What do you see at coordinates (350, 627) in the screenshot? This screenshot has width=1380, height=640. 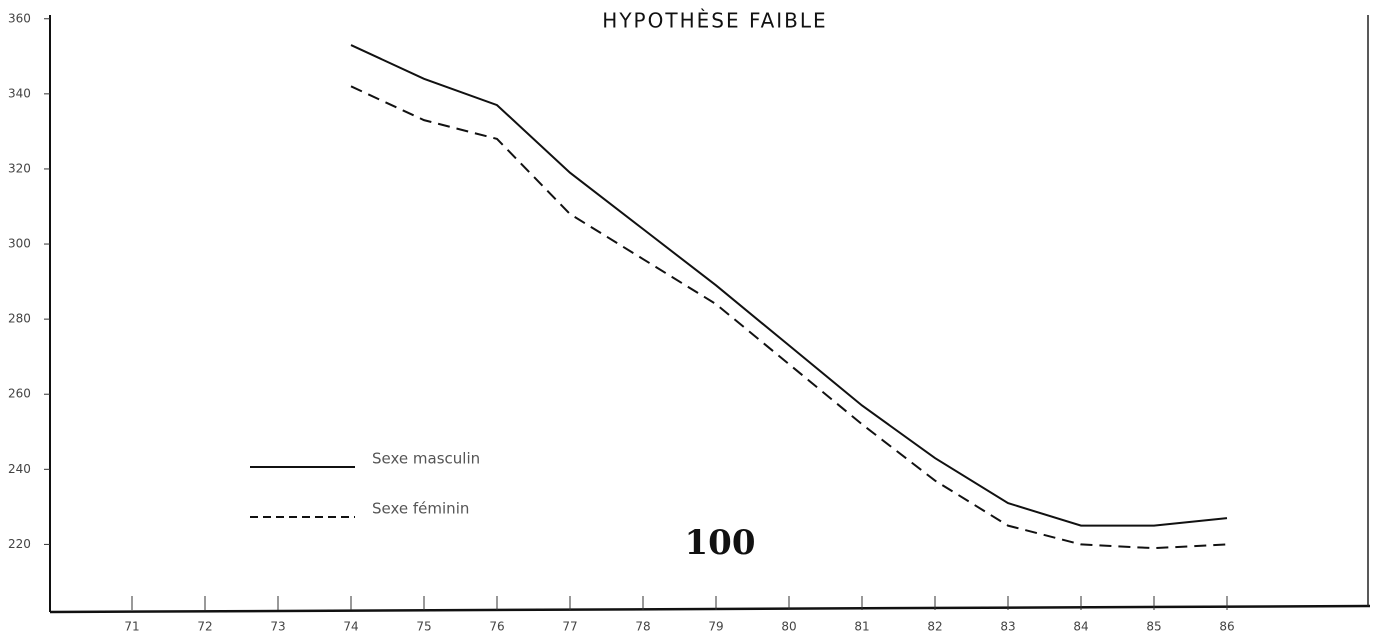 I see `x-tick-label: 74` at bounding box center [350, 627].